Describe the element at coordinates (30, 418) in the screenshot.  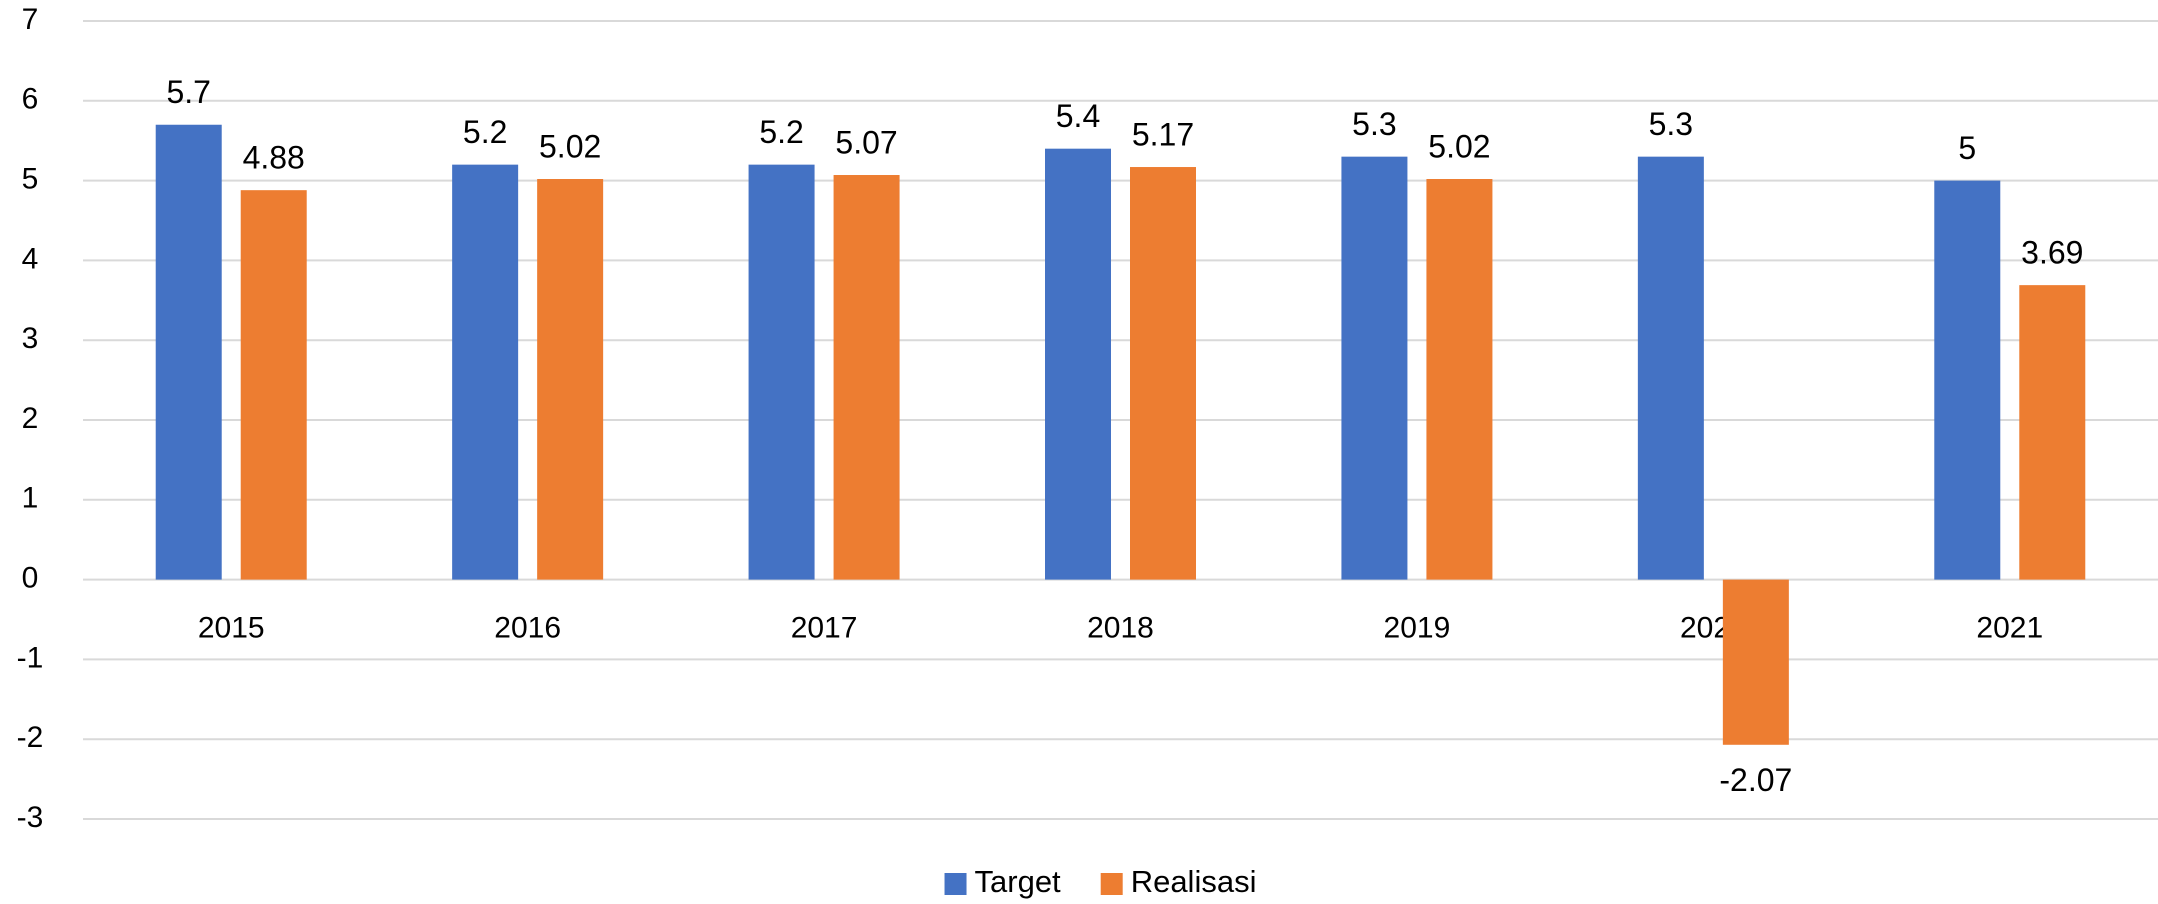
I see `y-tick-label: 2` at that location.